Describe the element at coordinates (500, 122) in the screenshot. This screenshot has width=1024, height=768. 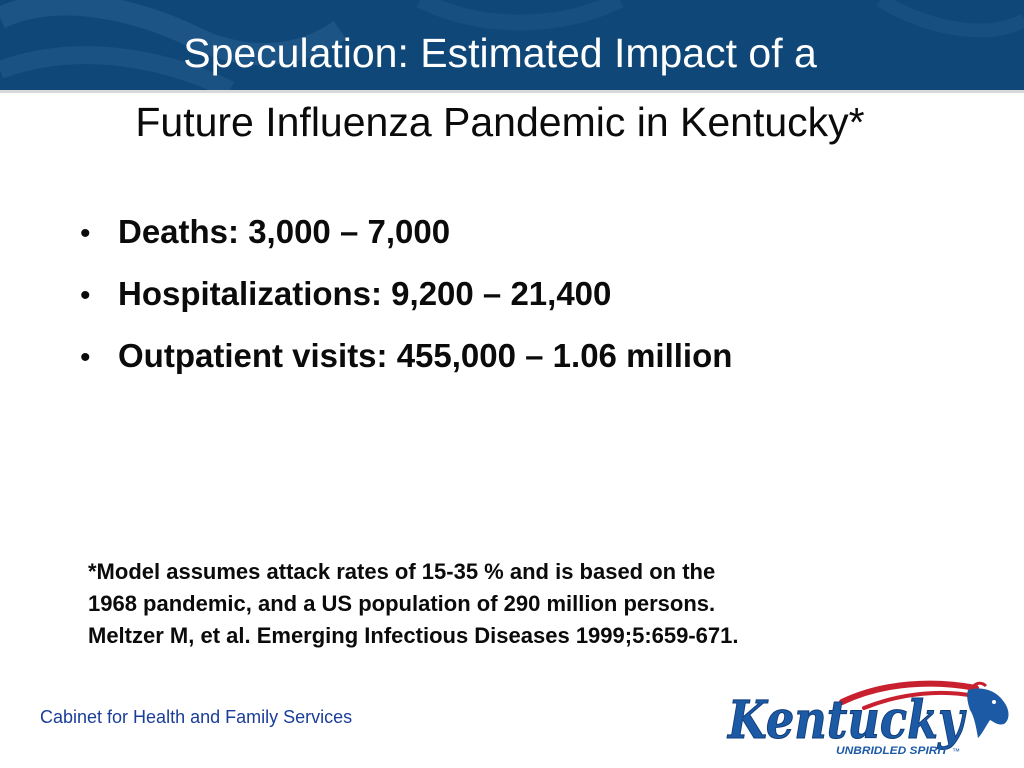
I see `slide-title-line-2: Future Influenza Pandemic in Kentucky*` at that location.